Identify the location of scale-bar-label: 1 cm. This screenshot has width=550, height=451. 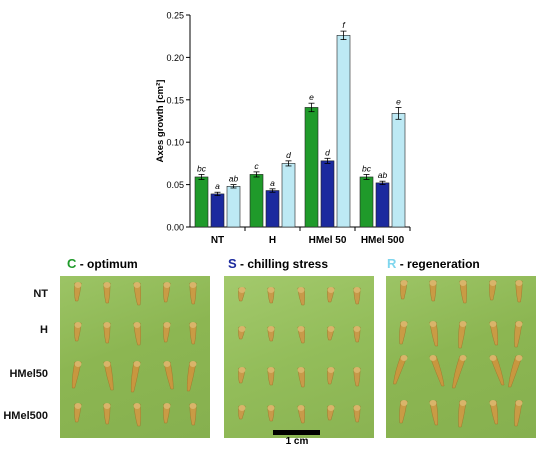
(297, 441).